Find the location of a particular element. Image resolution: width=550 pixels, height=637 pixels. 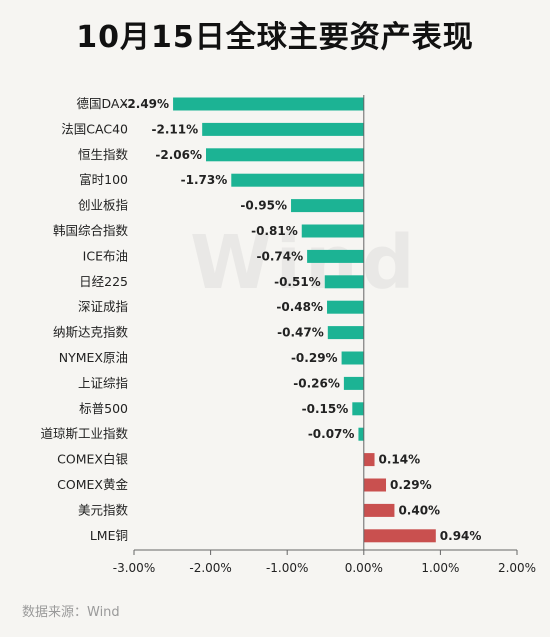

value-label: -0.74% is located at coordinates (279, 256).